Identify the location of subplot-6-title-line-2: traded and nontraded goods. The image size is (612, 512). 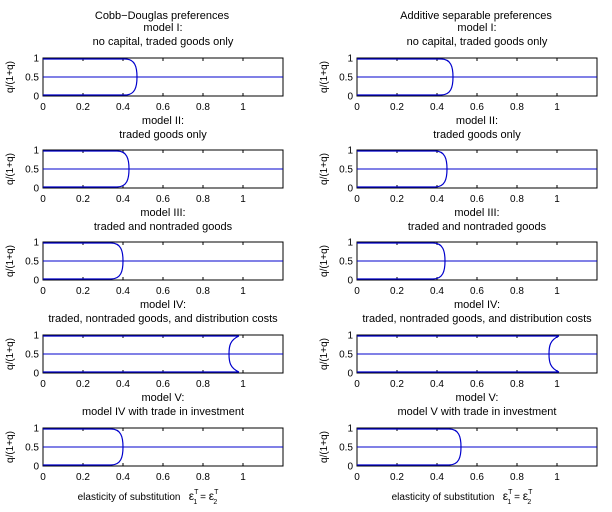
(477, 227).